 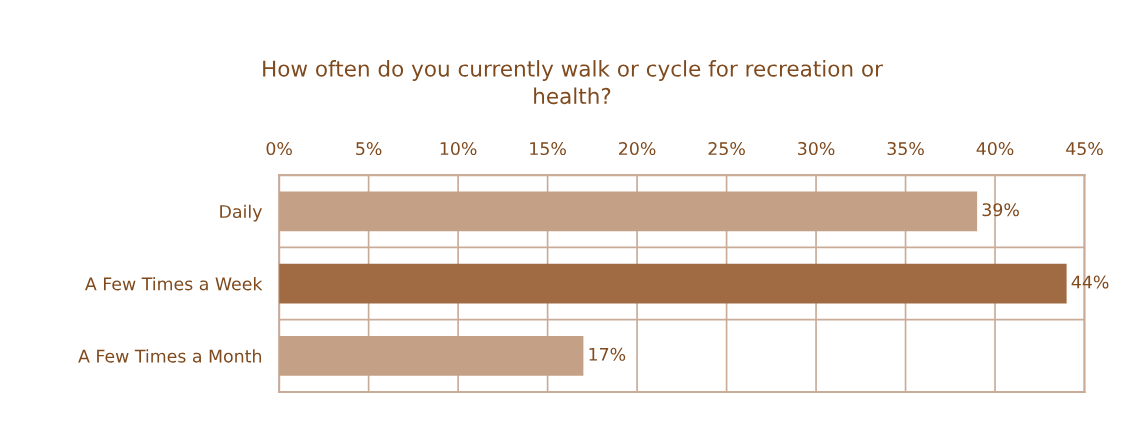 I want to click on x-tick-label: 0%, so click(x=279, y=148).